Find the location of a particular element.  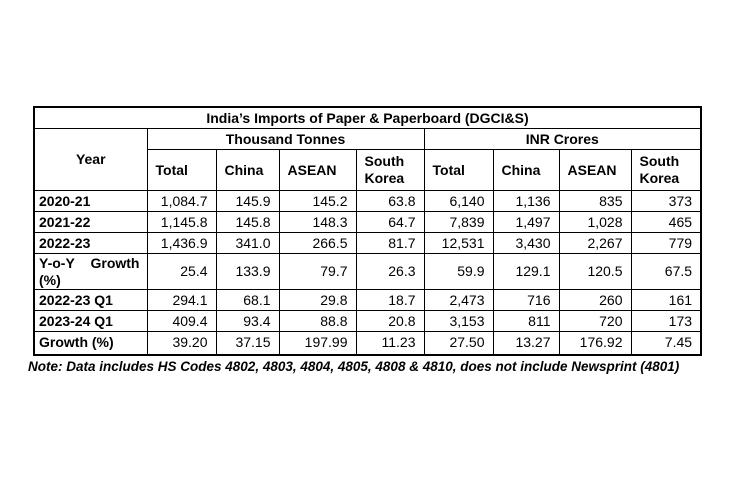

cell-value: 294.1 is located at coordinates (181, 300).